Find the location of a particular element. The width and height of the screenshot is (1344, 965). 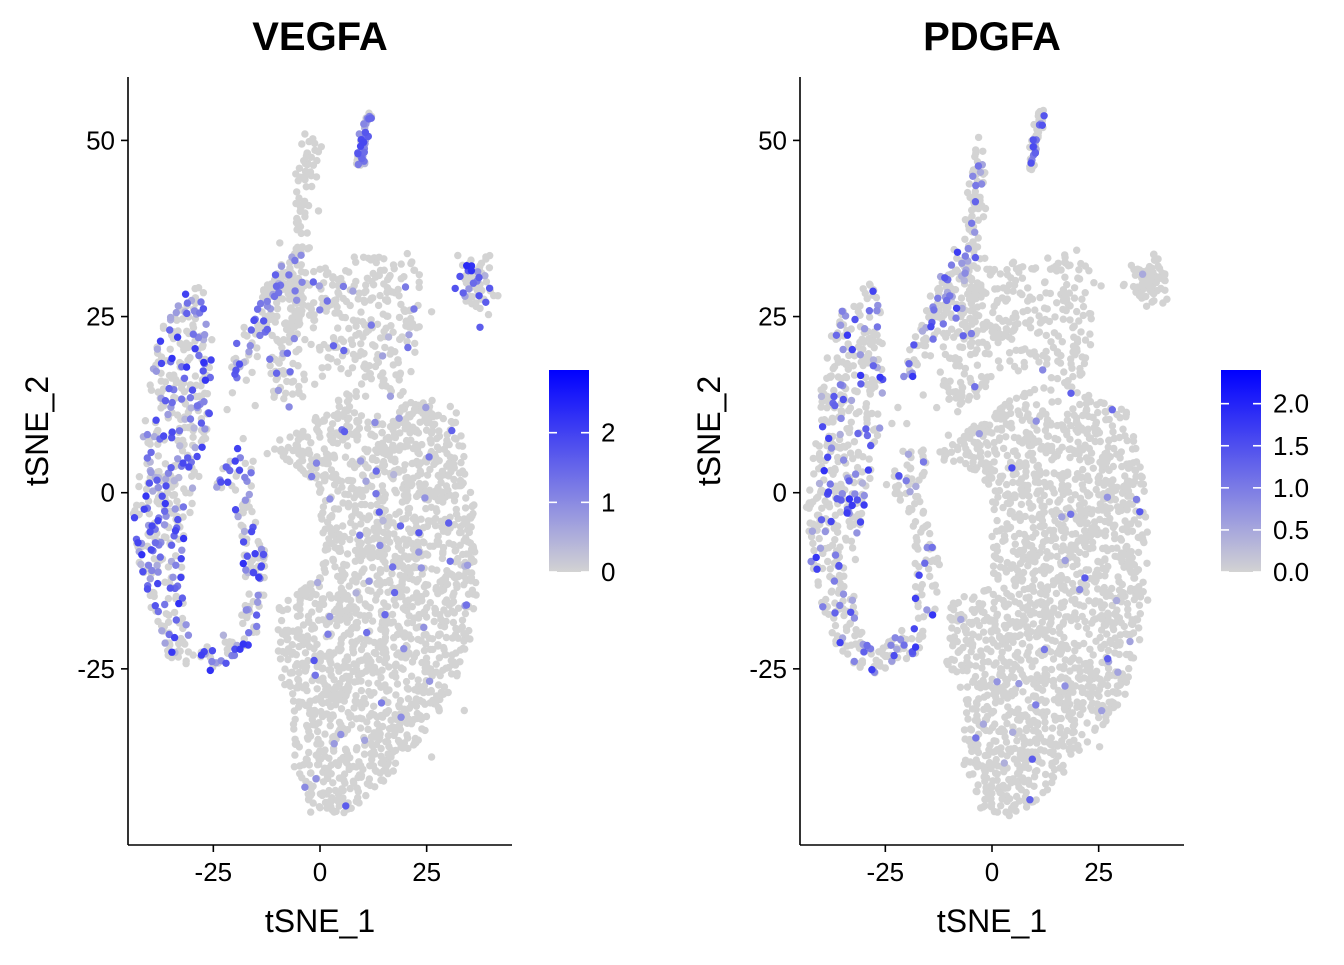

y-tick-label: -25 is located at coordinates (96, 669).